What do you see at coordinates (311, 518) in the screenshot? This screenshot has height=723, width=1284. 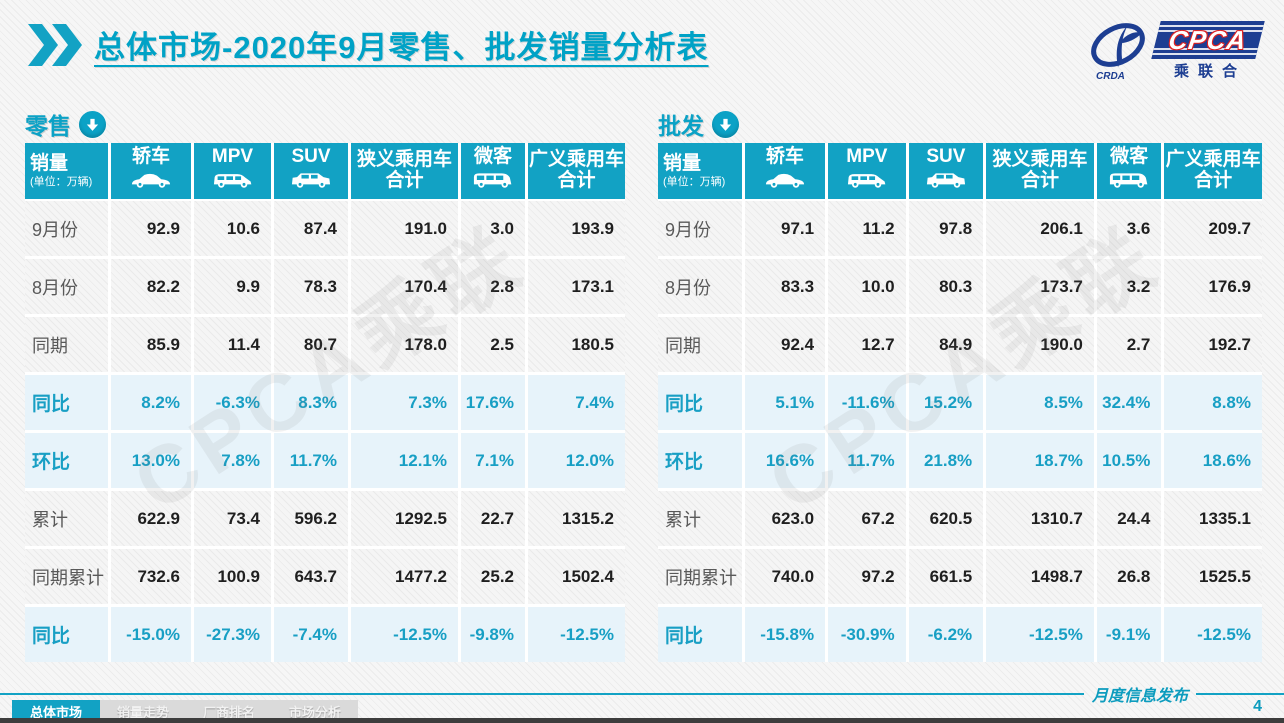 I see `table-cell-suv: 596.2` at bounding box center [311, 518].